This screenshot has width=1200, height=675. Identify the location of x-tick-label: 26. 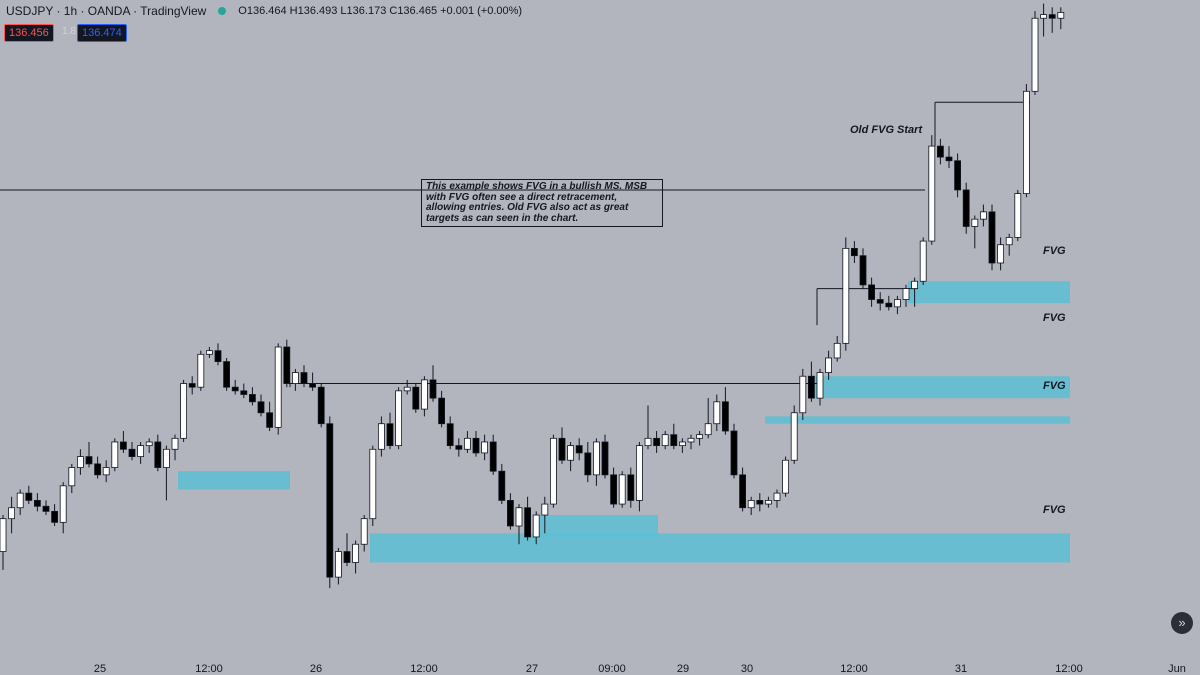
(316, 669).